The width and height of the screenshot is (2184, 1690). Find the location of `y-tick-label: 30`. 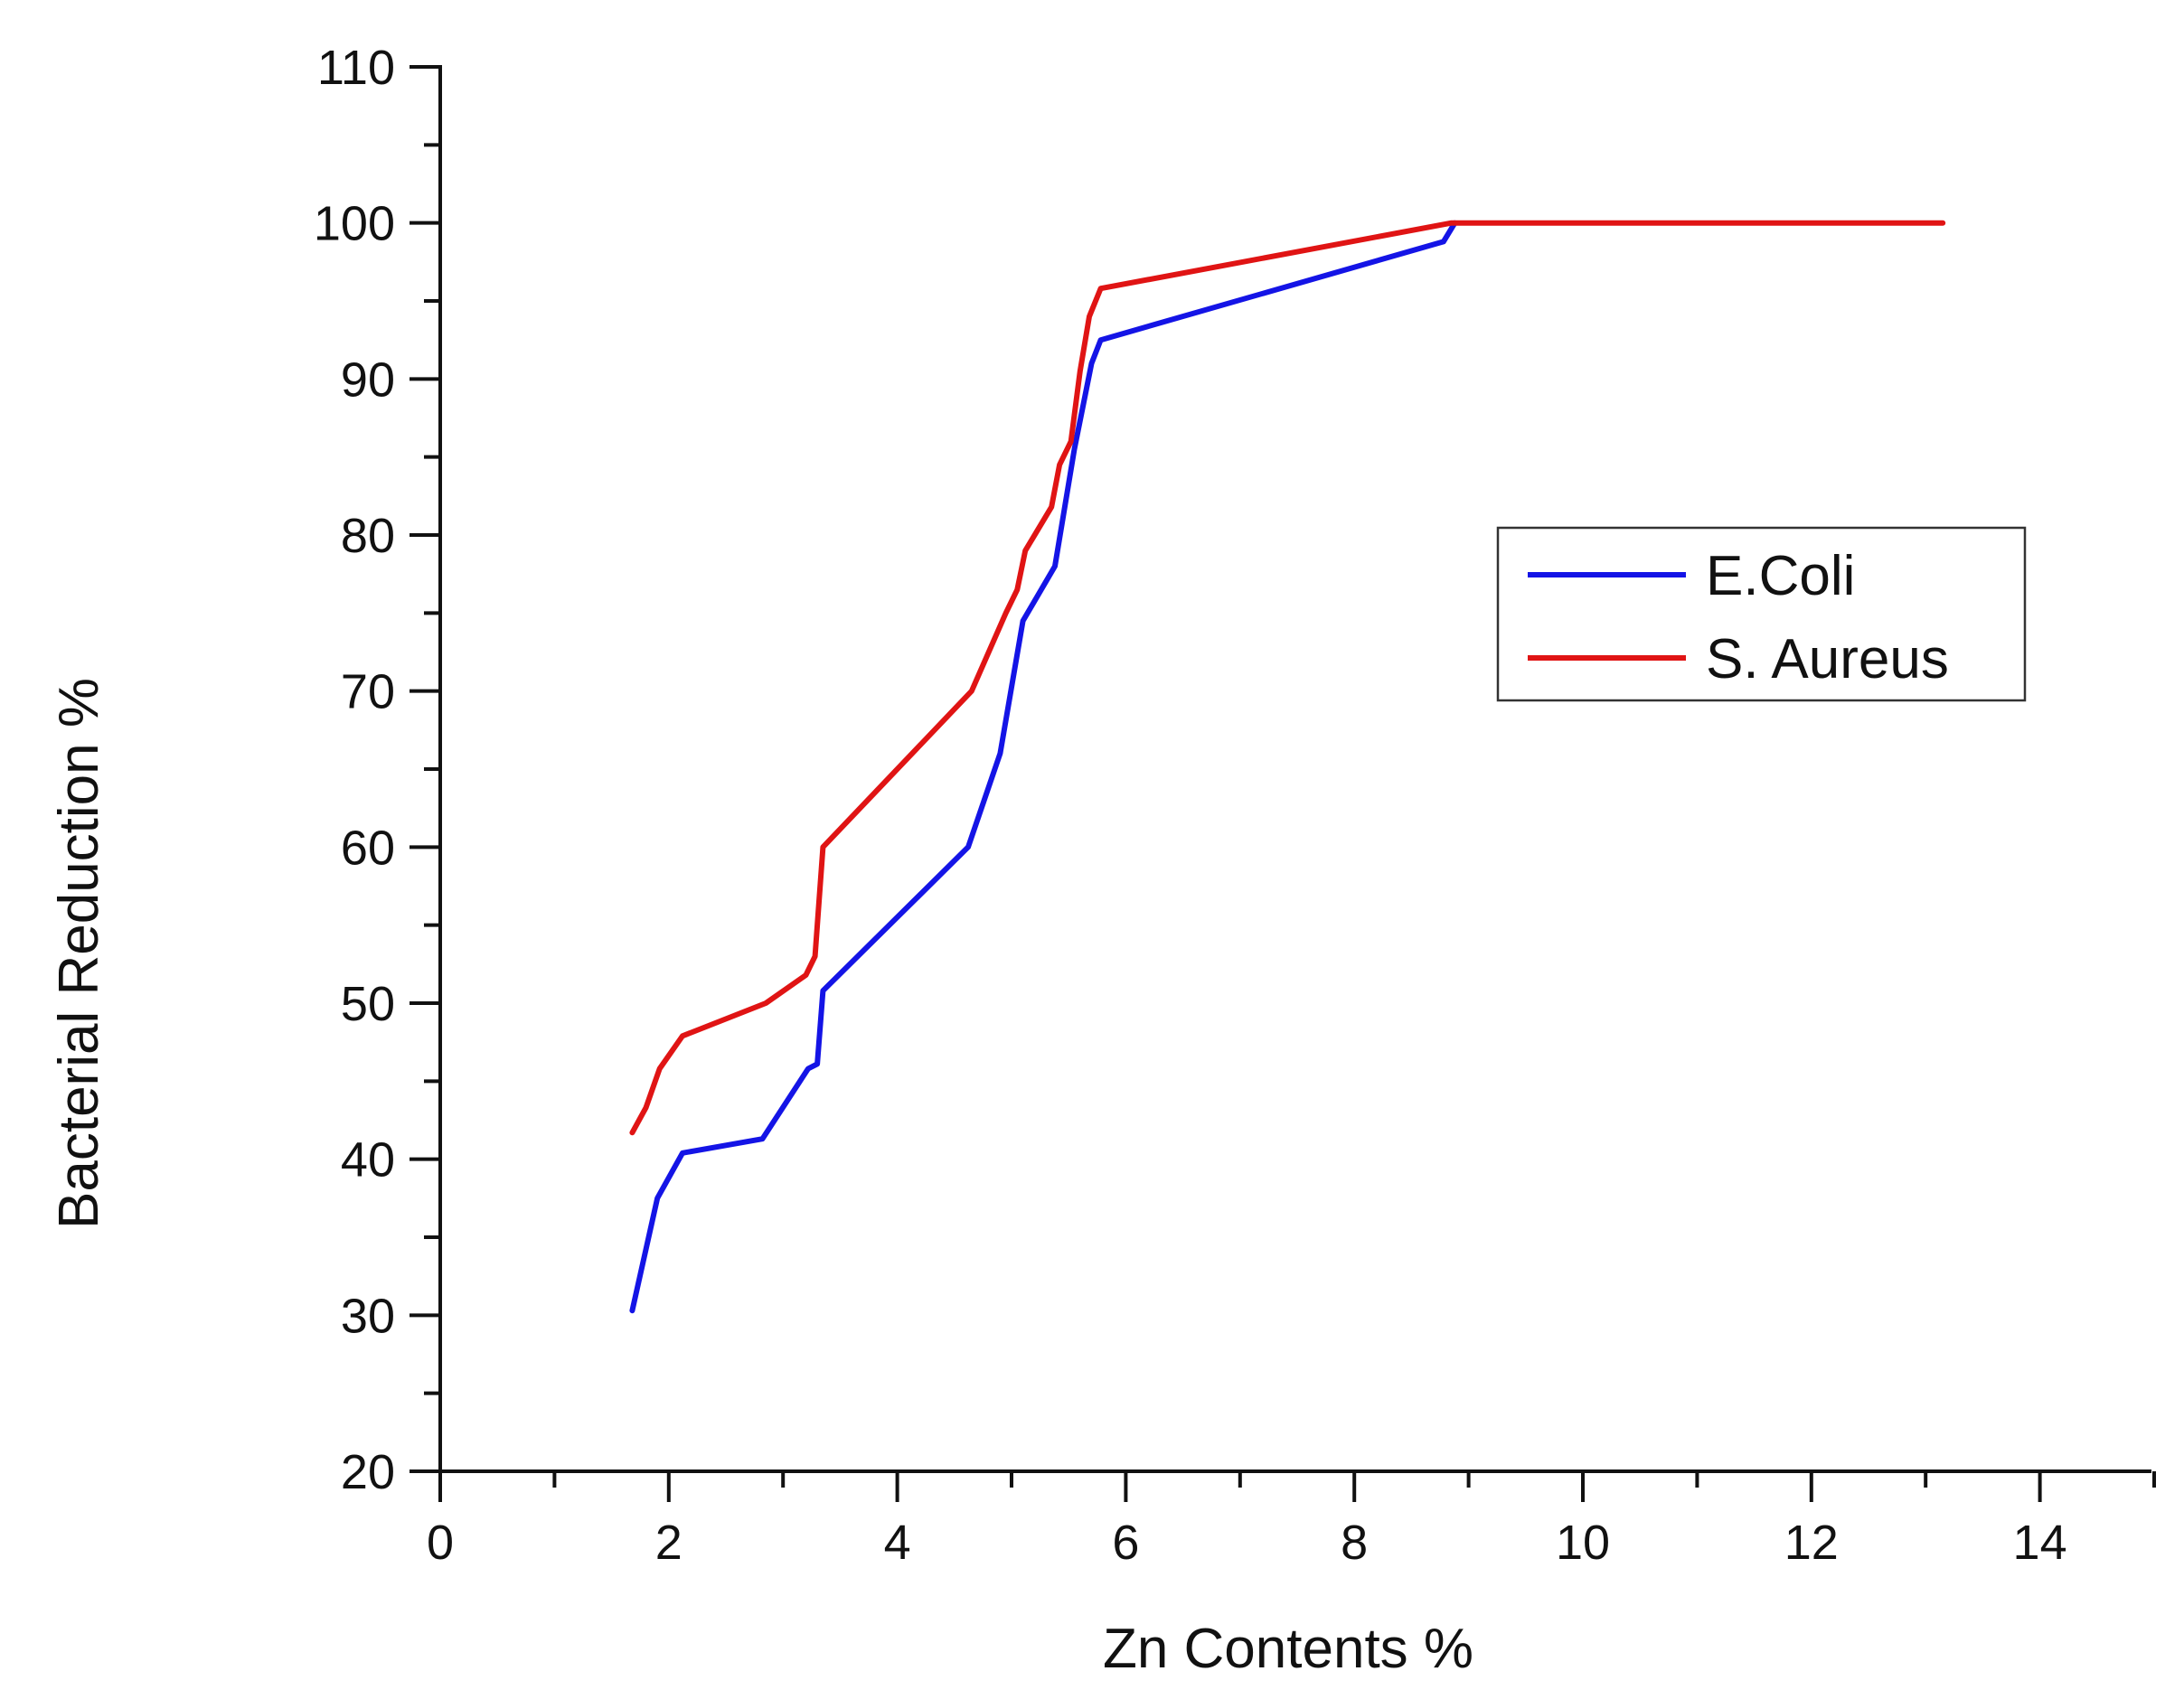

y-tick-label: 30 is located at coordinates (368, 1316).